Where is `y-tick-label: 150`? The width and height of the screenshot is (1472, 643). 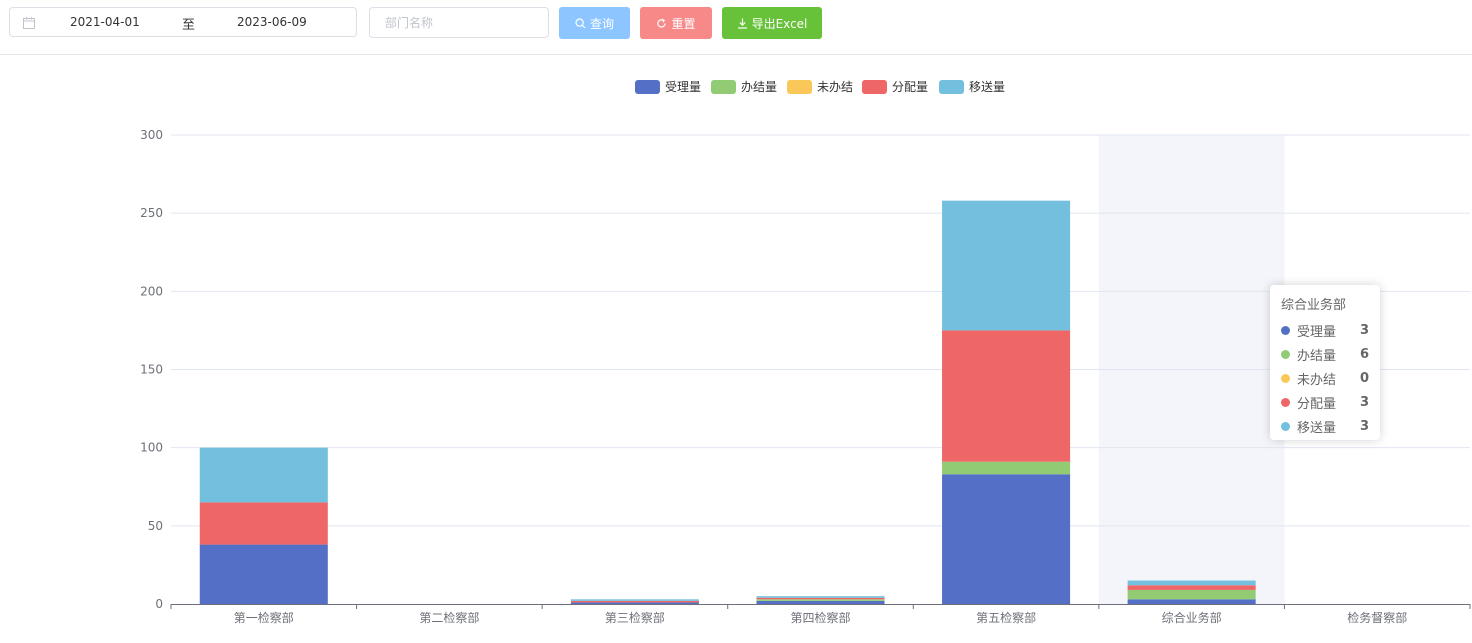 y-tick-label: 150 is located at coordinates (151, 370).